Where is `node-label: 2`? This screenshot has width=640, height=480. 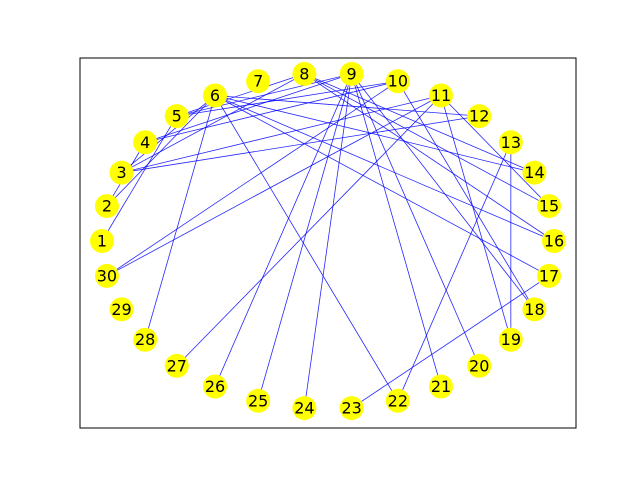
node-label: 2 is located at coordinates (107, 206).